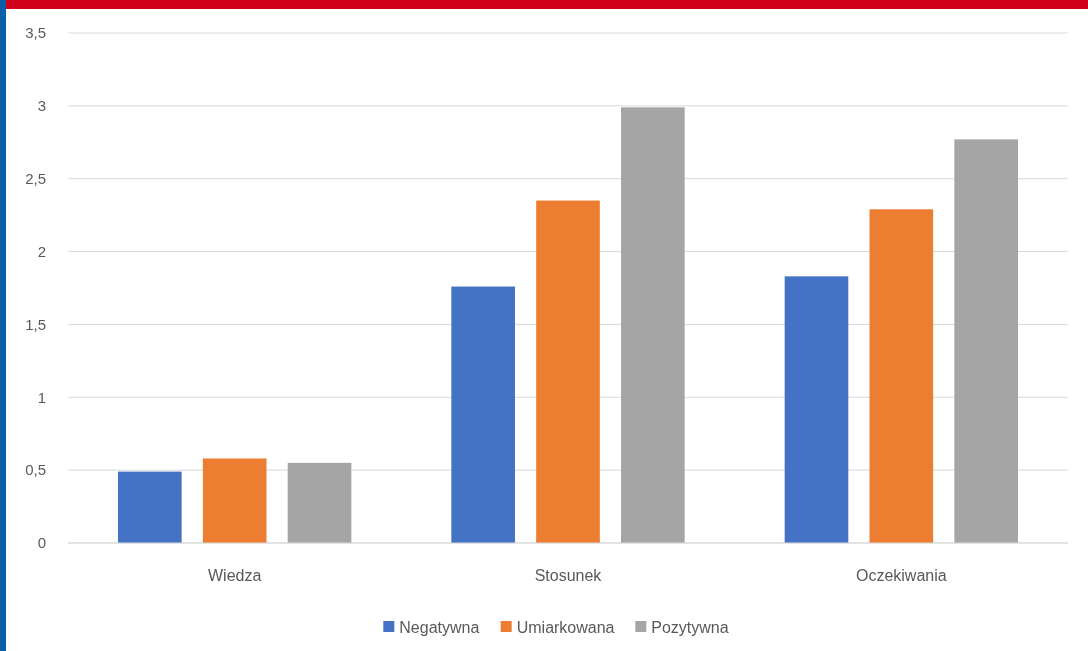 This screenshot has width=1088, height=651. What do you see at coordinates (690, 627) in the screenshot?
I see `legend-label: Pozytywna` at bounding box center [690, 627].